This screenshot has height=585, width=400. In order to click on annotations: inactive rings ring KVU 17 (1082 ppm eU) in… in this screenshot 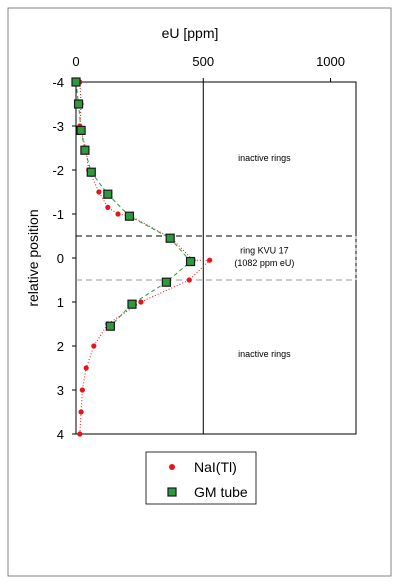, I will do `click(264, 256)`.